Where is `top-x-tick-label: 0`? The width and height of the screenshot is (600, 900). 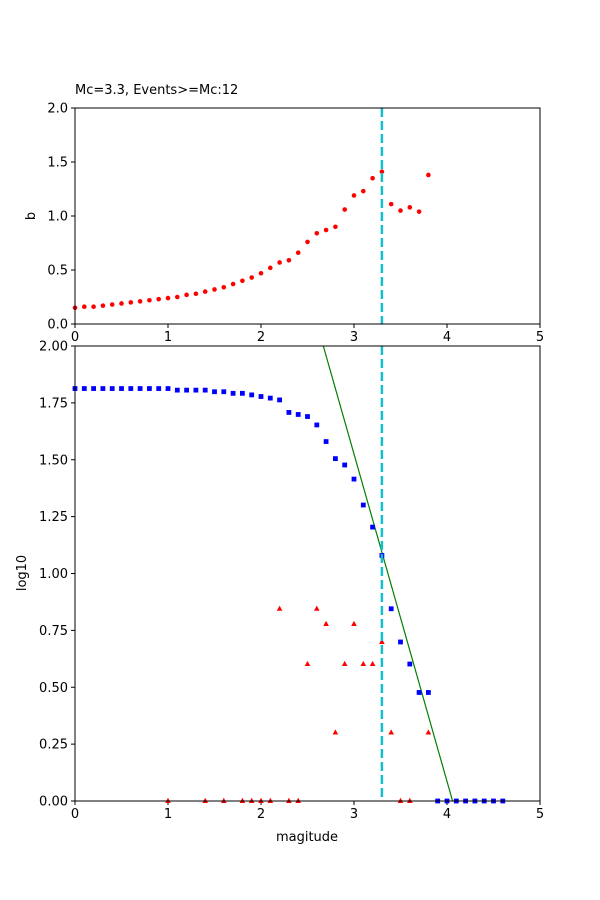
top-x-tick-label: 0 is located at coordinates (75, 337).